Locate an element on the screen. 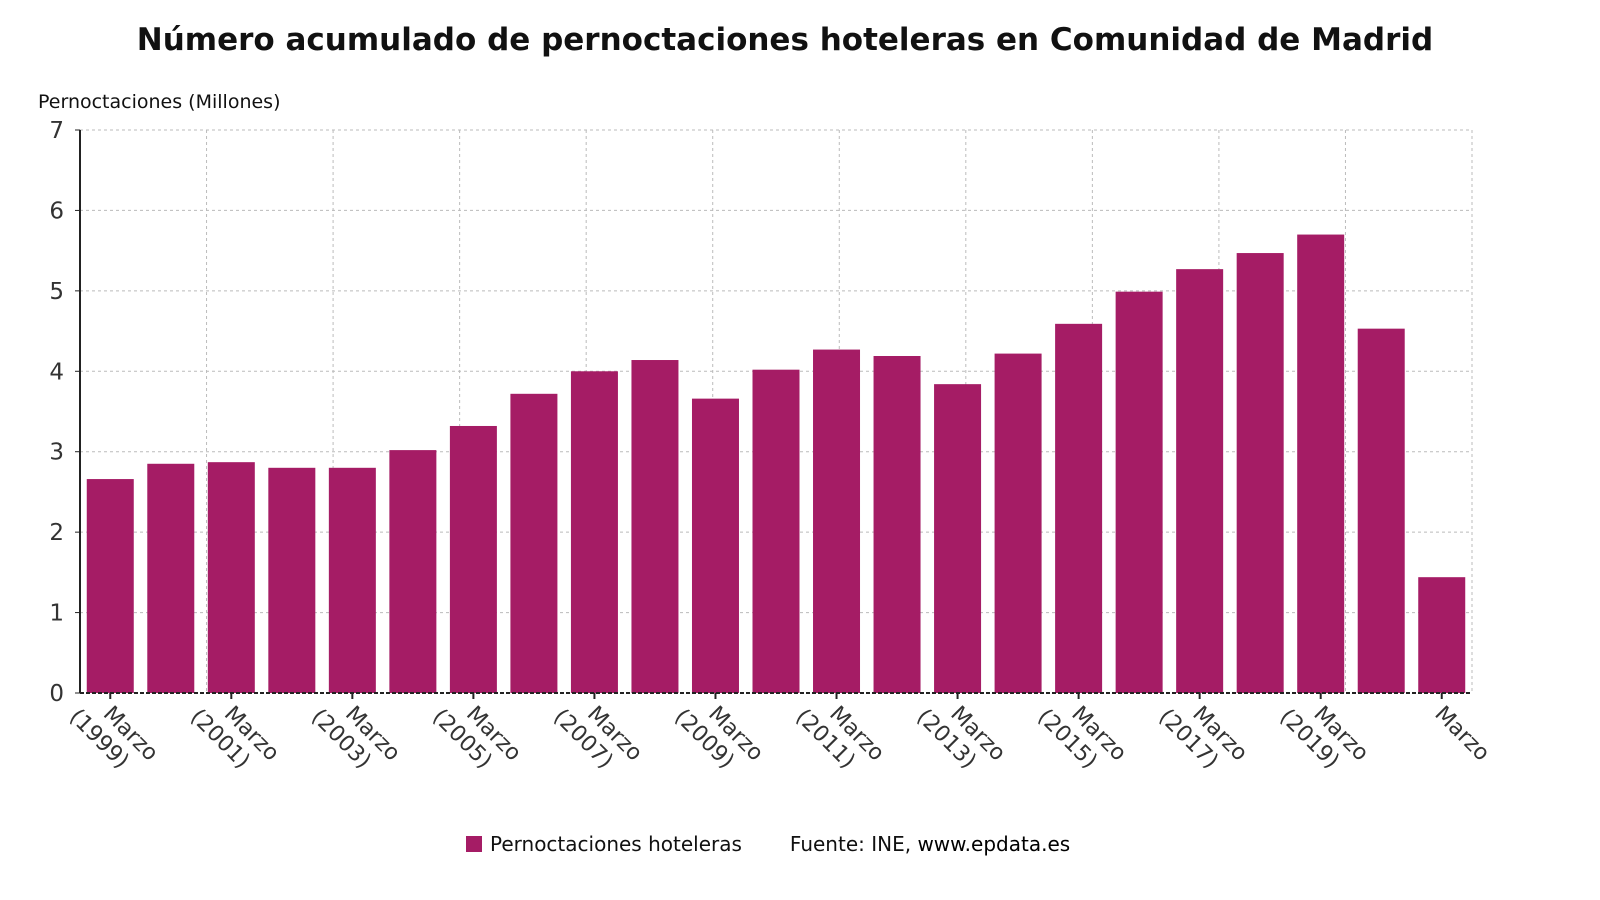 The image size is (1600, 900). bar: Marzo (2005): 3.32 is located at coordinates (473, 559).